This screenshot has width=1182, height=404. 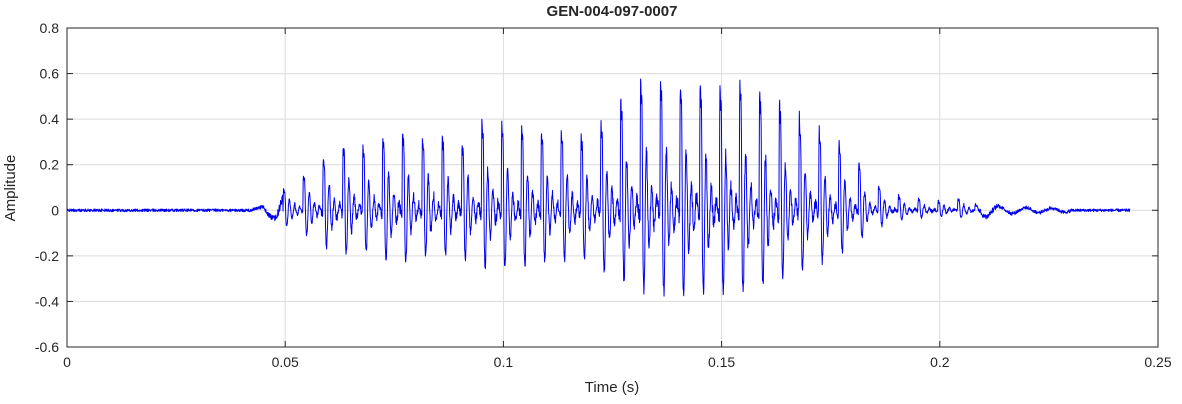 What do you see at coordinates (721, 362) in the screenshot?
I see `x-tick-label: 0.15` at bounding box center [721, 362].